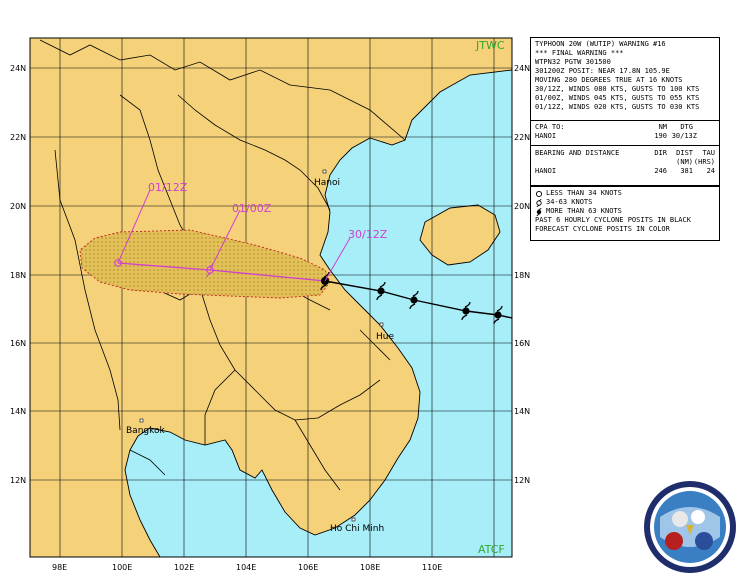  Describe the element at coordinates (609, 80) in the screenshot. I see `warning-movement: MOVING 280 DEGREES TRUE AT 16 KNOTS` at that location.